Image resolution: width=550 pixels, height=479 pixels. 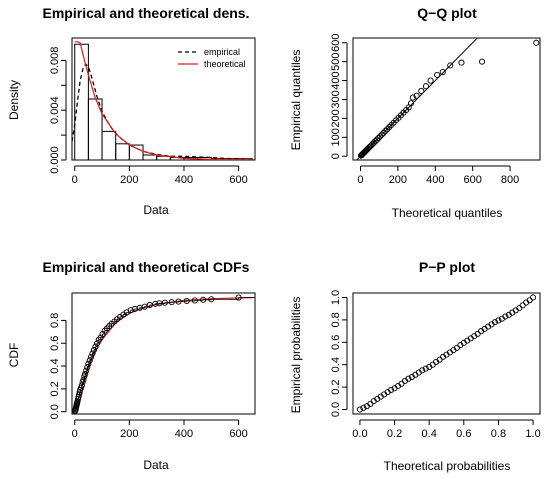 I want to click on x-tick-label: 0.8, so click(x=498, y=434).